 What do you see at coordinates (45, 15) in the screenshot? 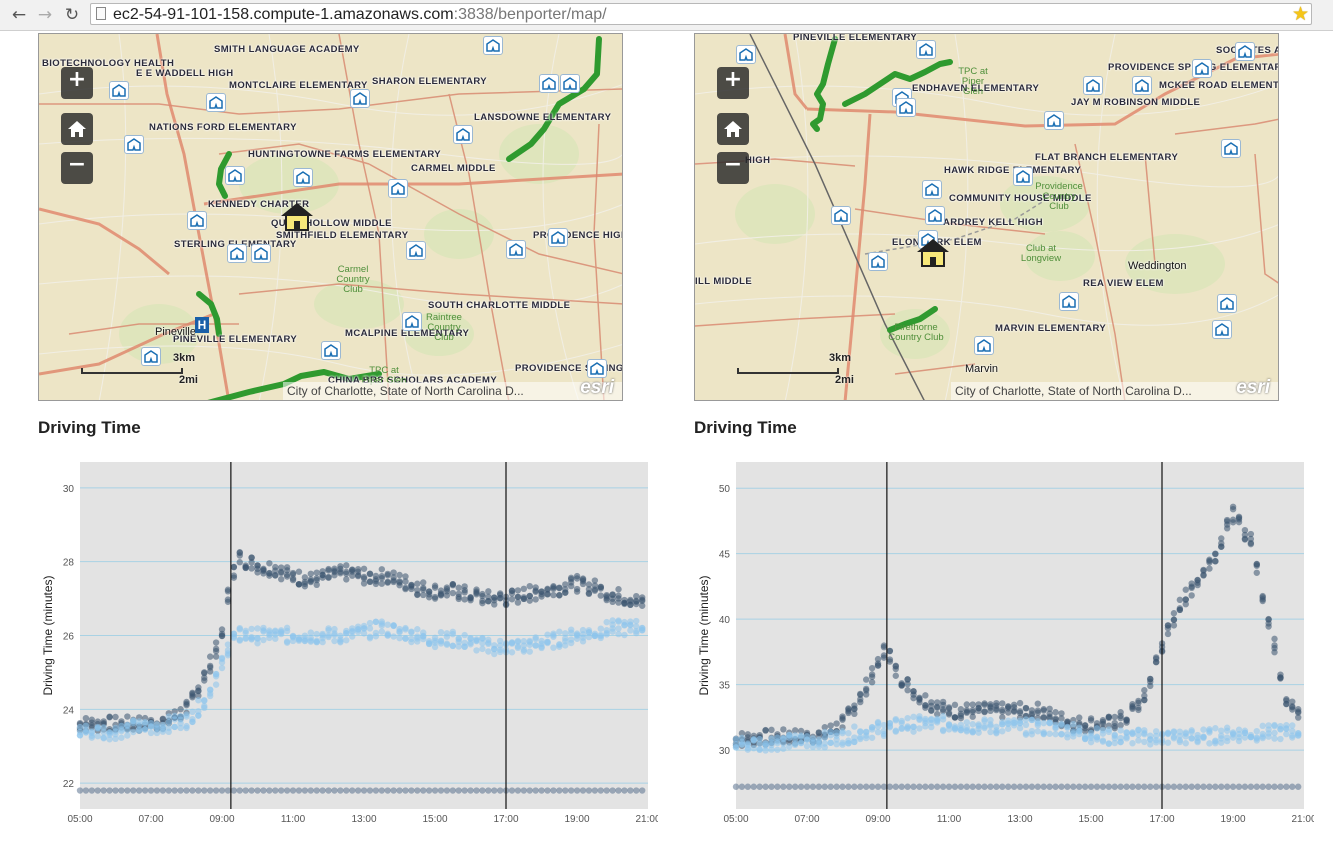
I see `forward-icon: →` at bounding box center [45, 15].